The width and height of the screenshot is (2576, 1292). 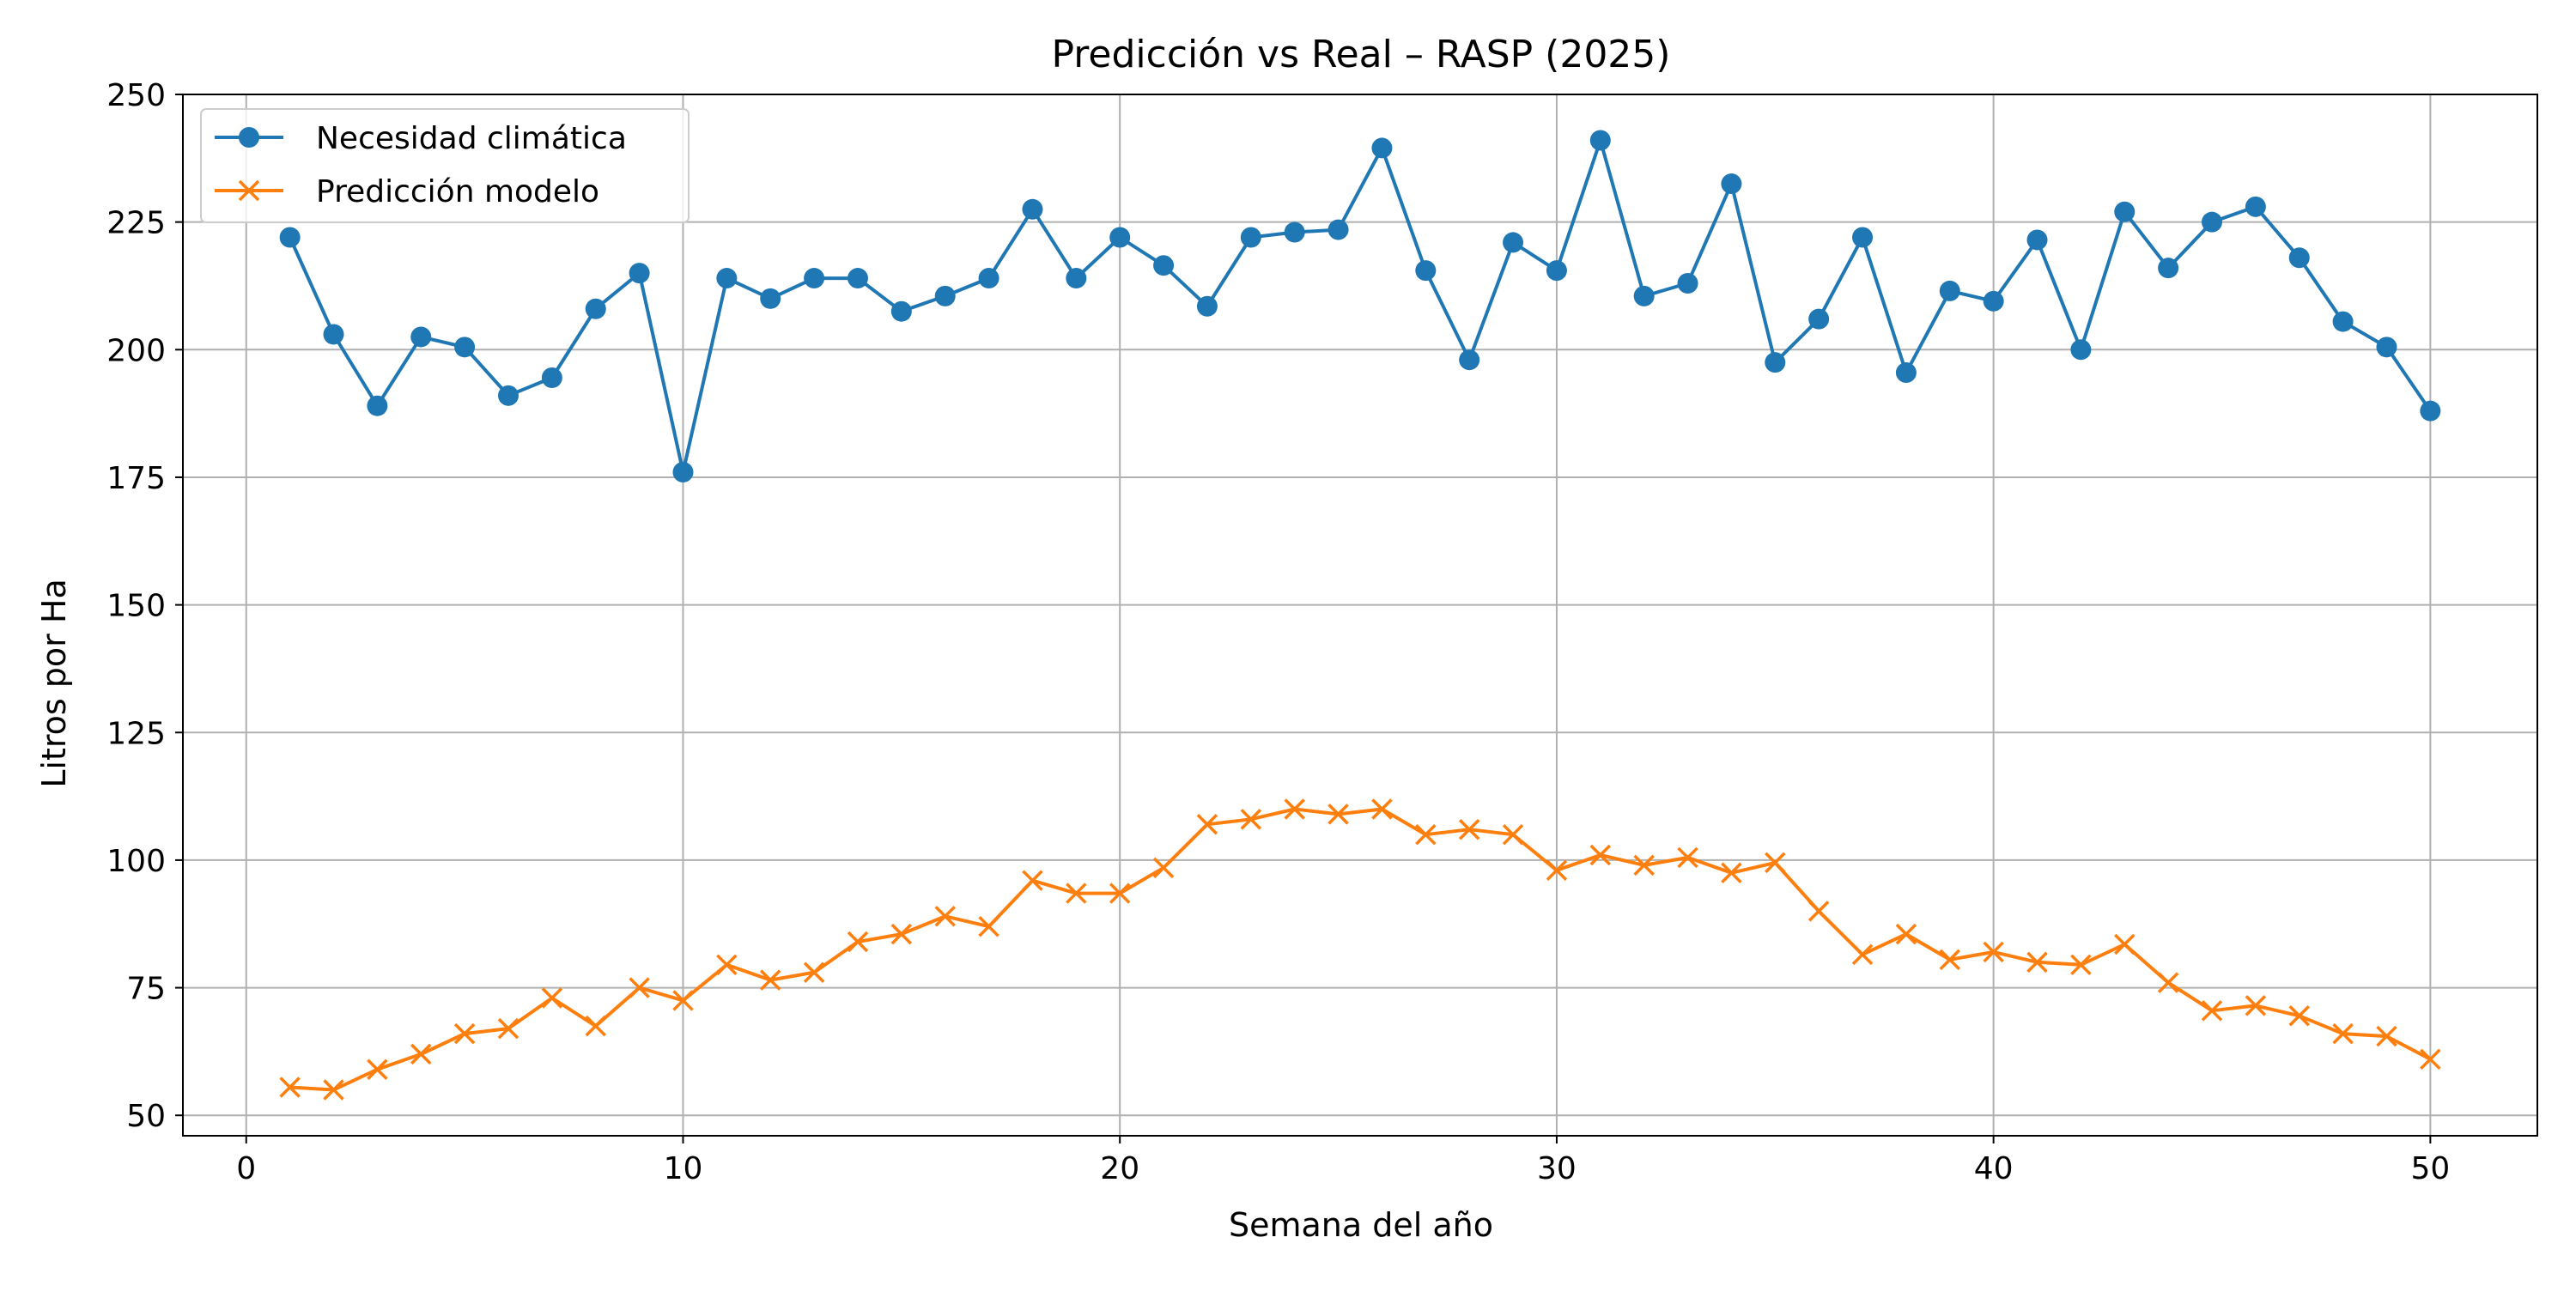 I want to click on legend-item: Necesidad climática, so click(x=421, y=138).